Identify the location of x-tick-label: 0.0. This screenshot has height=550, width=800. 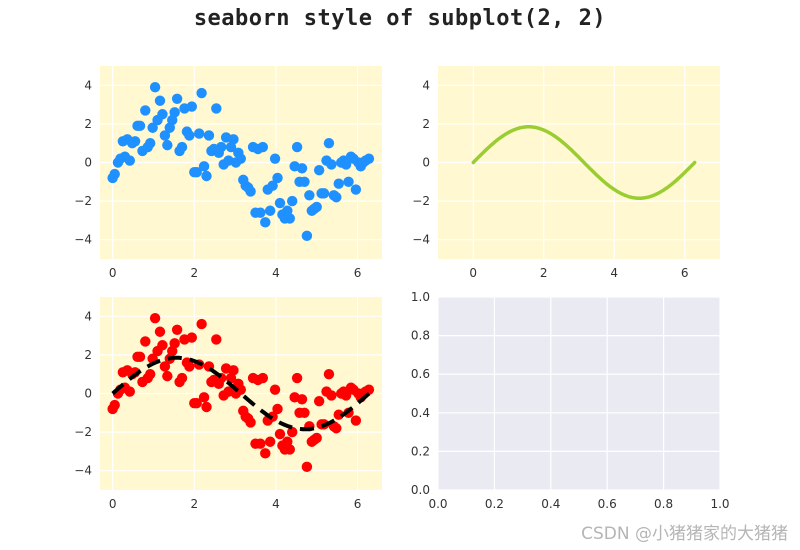
(437, 504).